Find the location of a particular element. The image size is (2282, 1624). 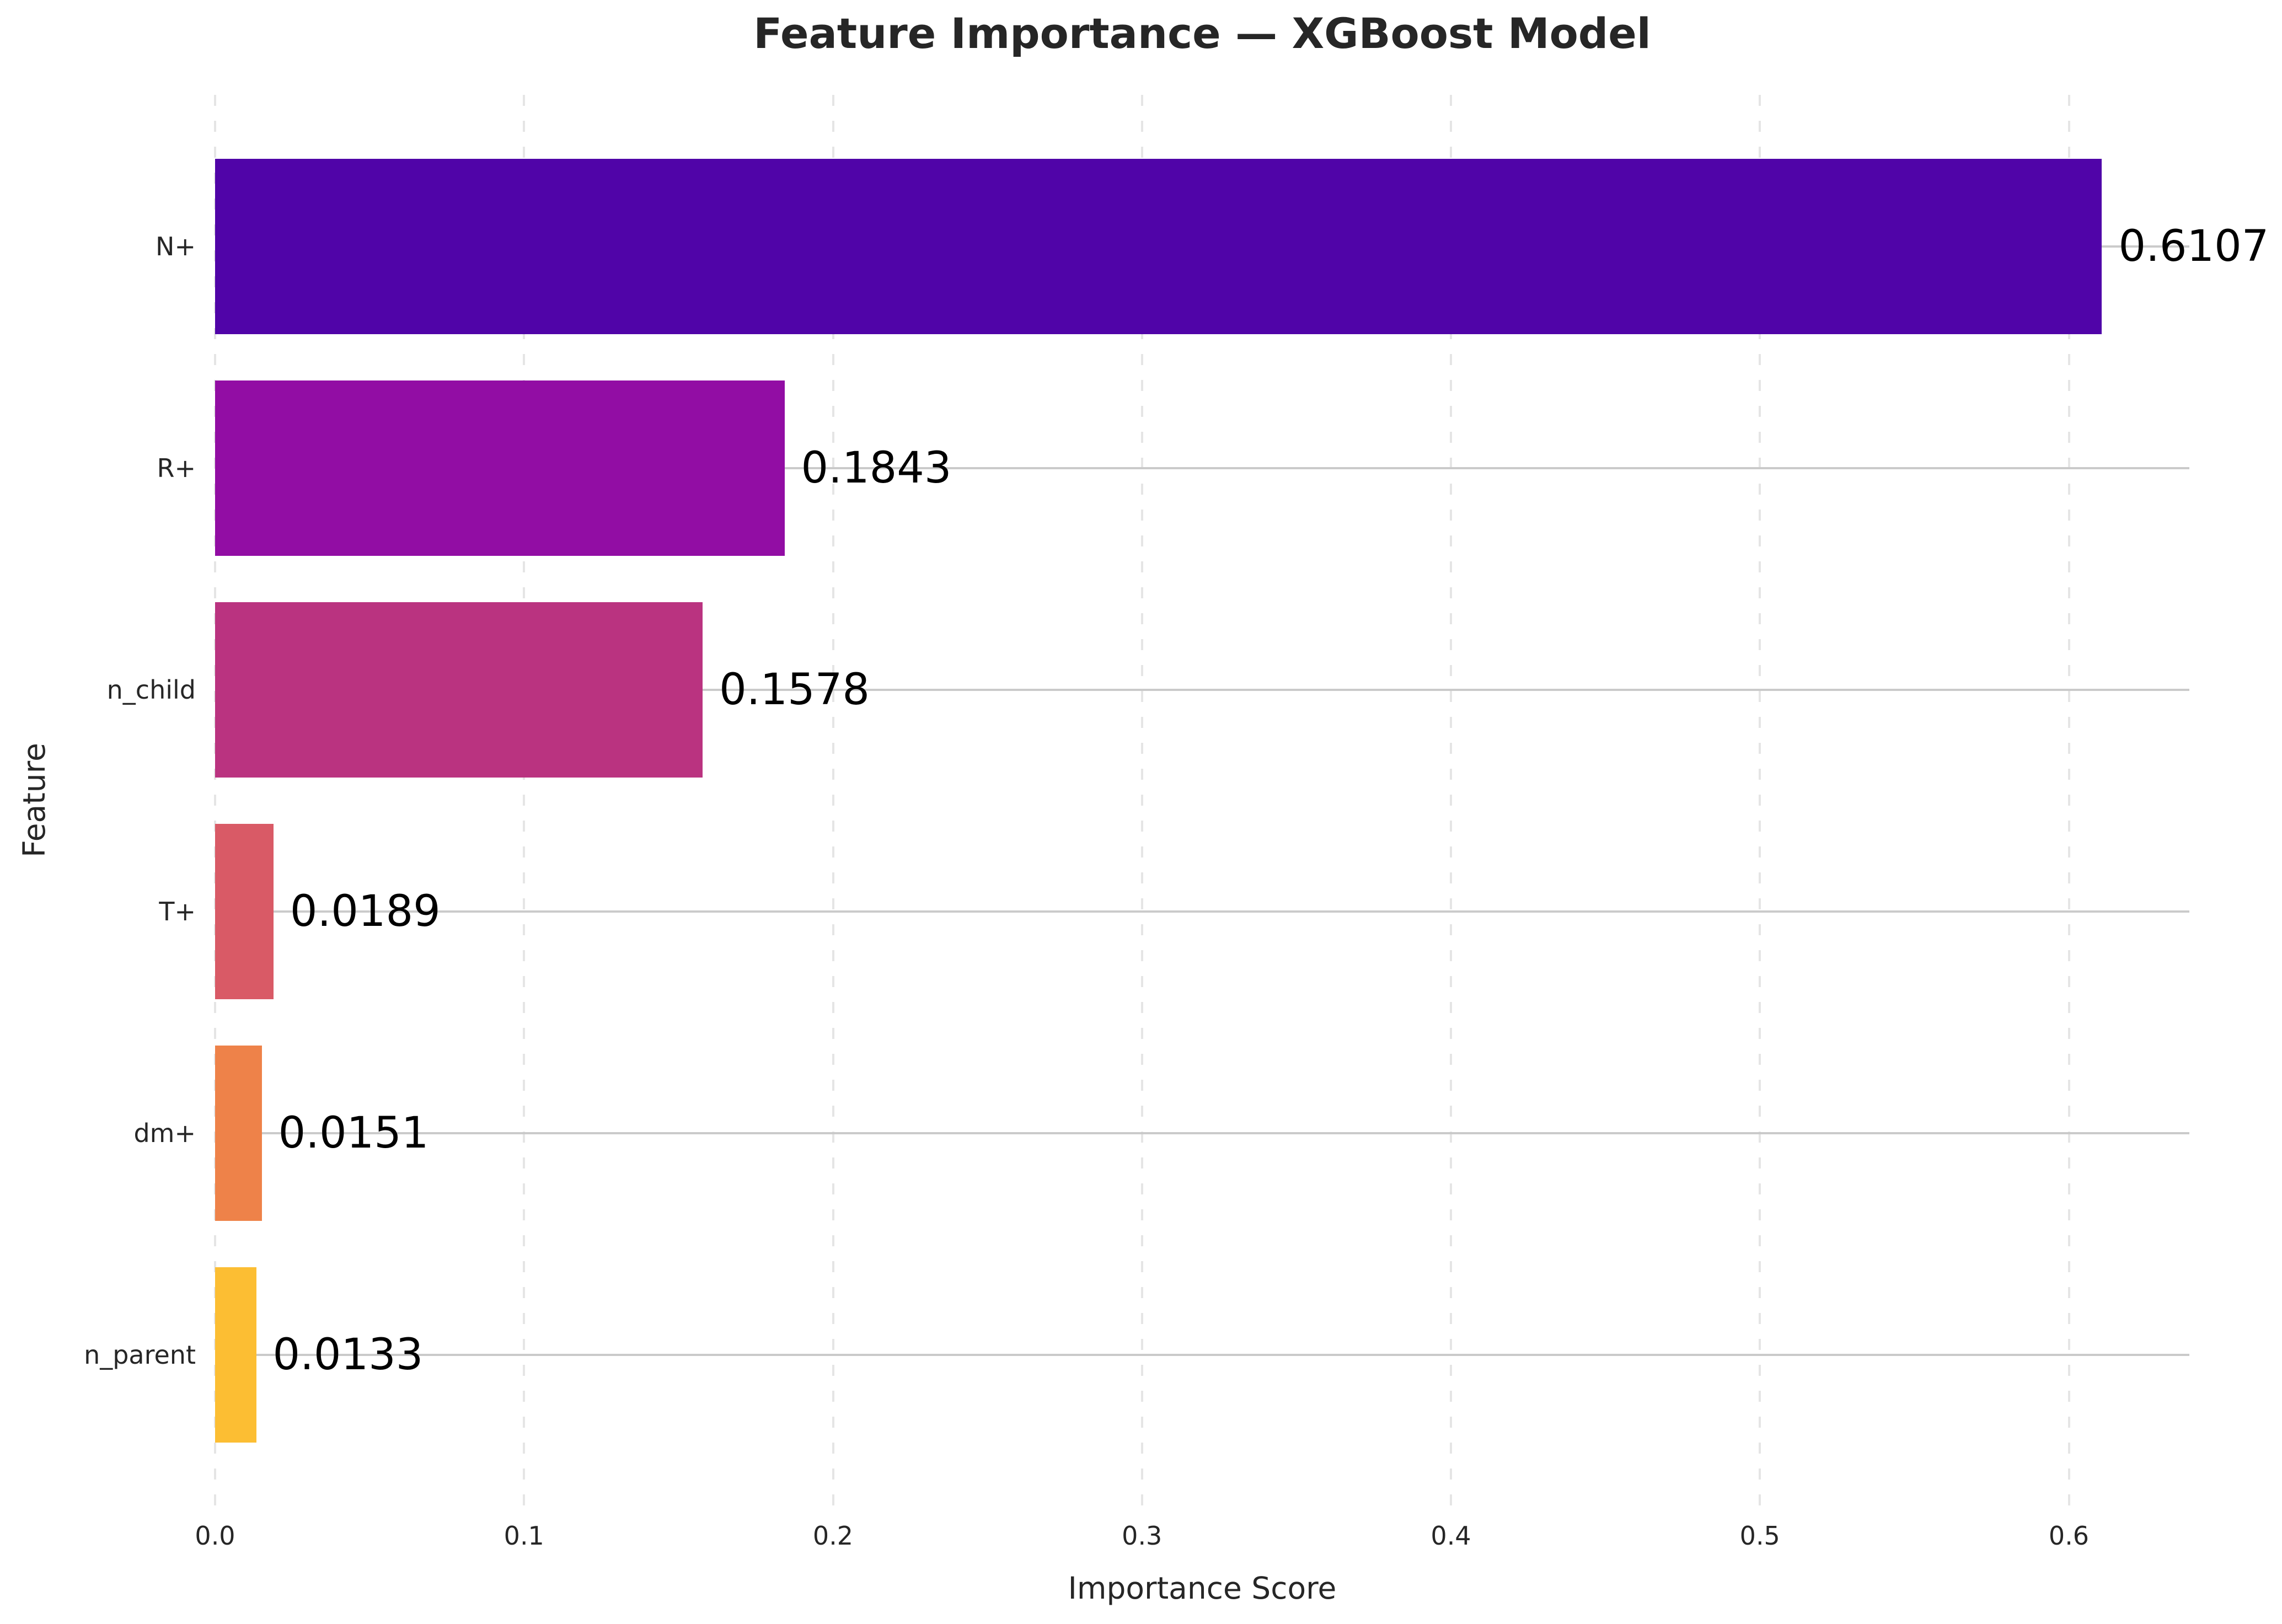

bar-value-label: 0.0133 is located at coordinates (348, 1355).